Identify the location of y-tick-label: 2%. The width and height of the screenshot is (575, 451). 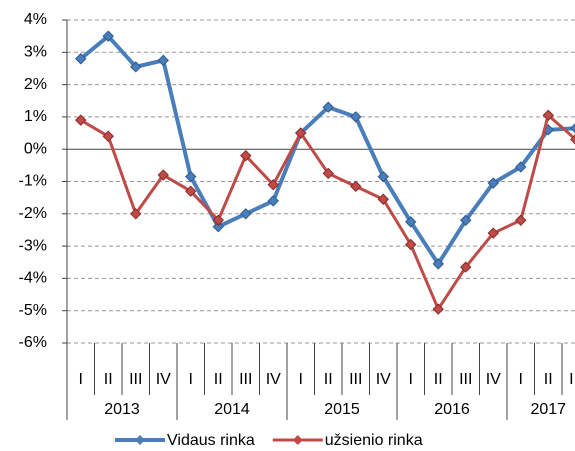
(35, 84).